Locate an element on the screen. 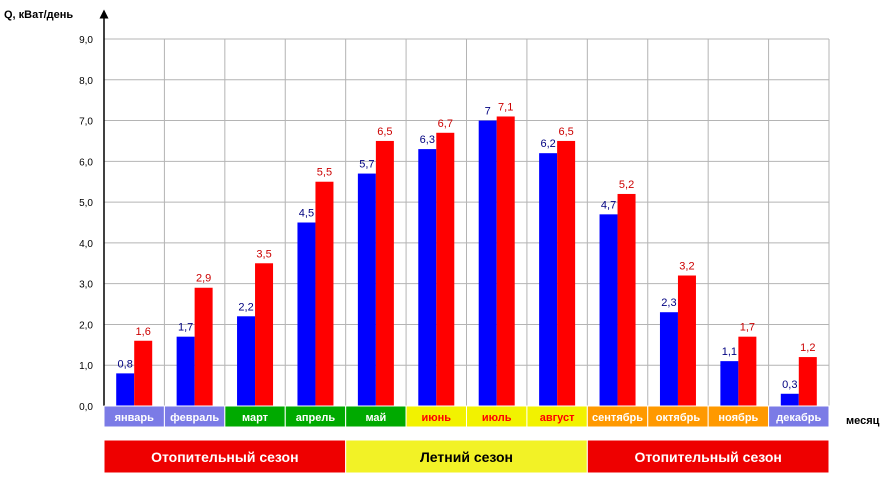 Image resolution: width=895 pixels, height=480 pixels. data-label: 0,3 is located at coordinates (789, 385).